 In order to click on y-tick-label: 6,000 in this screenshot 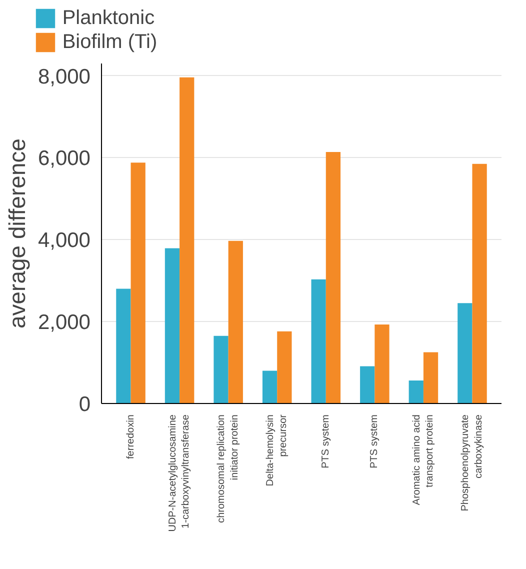, I will do `click(64, 158)`.